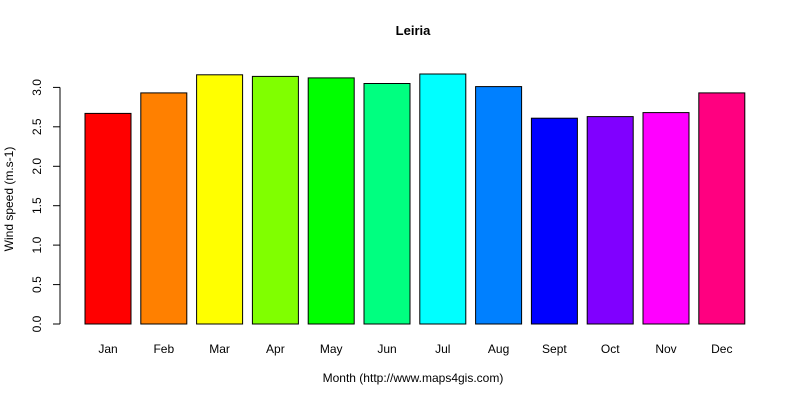 The image size is (800, 400). What do you see at coordinates (721, 349) in the screenshot?
I see `x-tick-label: Dec` at bounding box center [721, 349].